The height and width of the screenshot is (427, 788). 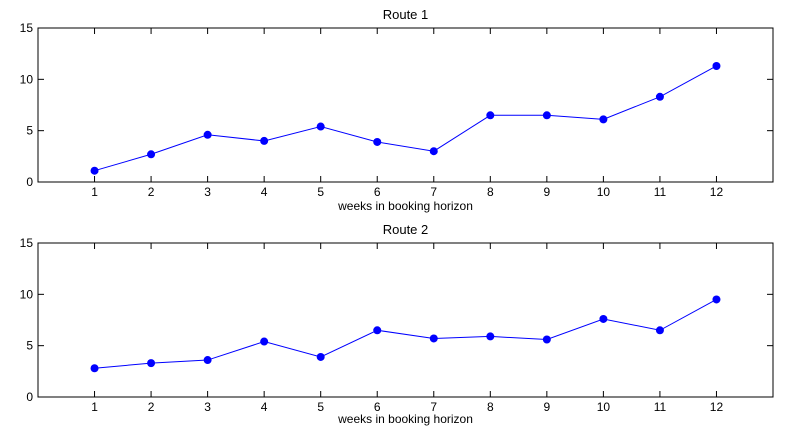 I want to click on route-2-x-tick-label: 2, so click(x=151, y=407).